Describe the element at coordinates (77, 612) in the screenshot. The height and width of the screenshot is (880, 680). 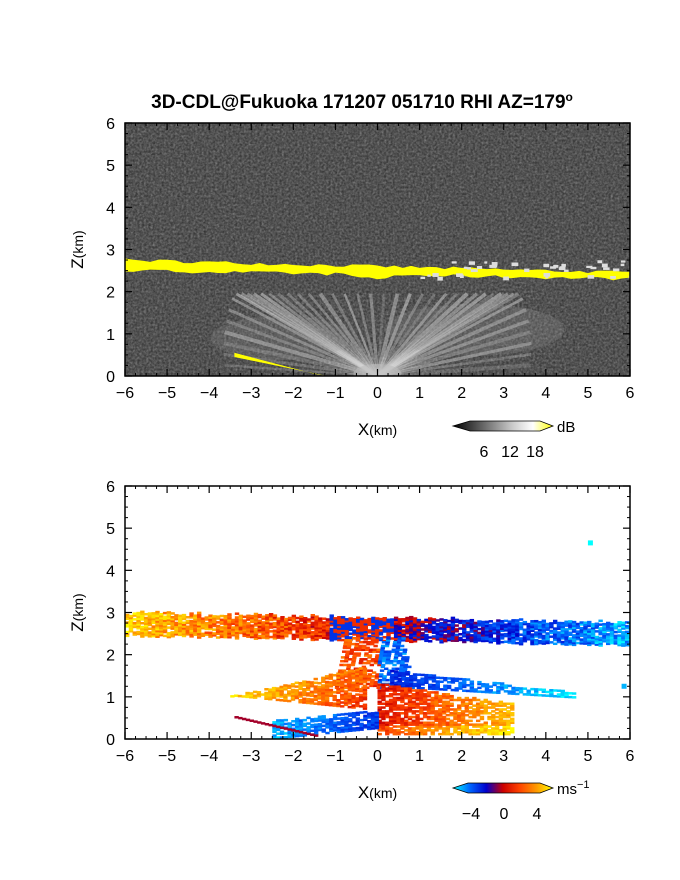
I see `velocity-ylabel: Z(km)` at that location.